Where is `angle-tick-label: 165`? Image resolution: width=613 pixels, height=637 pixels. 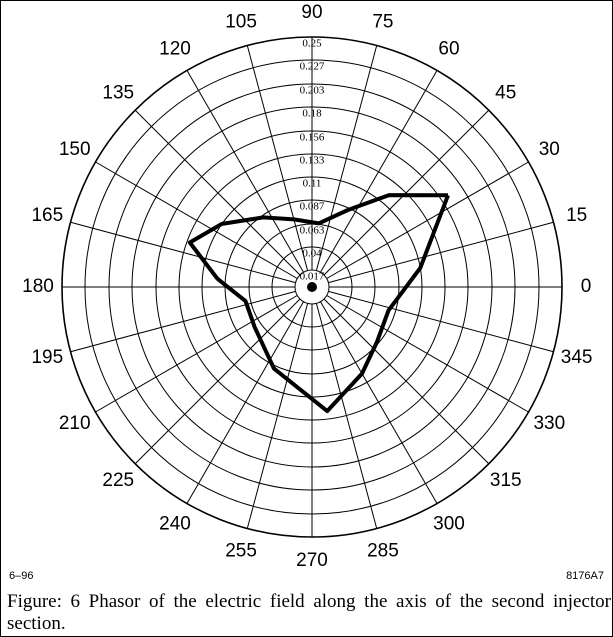
angle-tick-label: 165 is located at coordinates (47, 215).